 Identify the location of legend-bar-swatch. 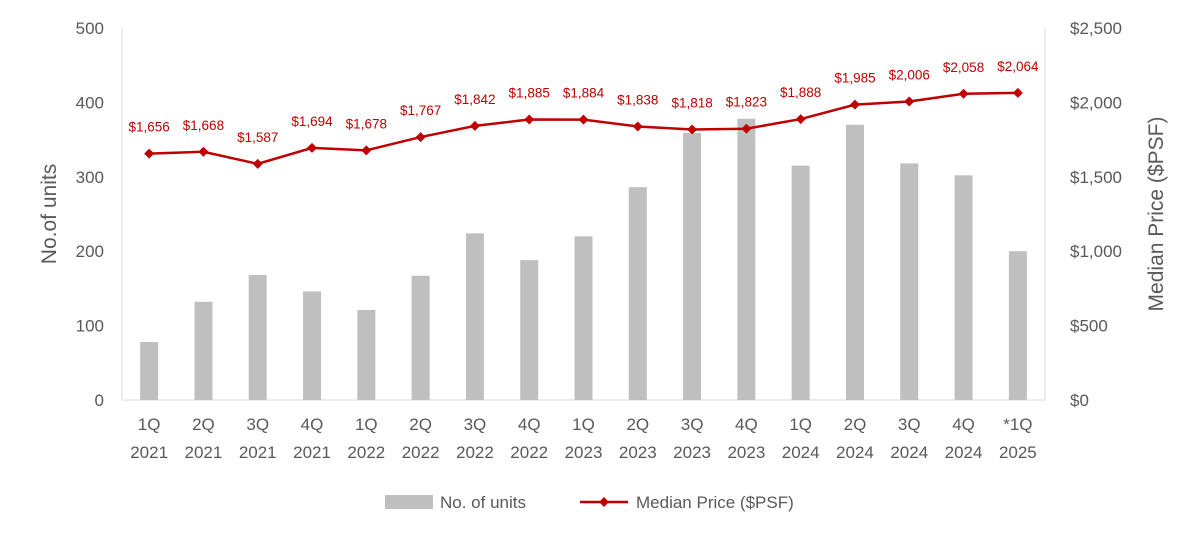
(409, 502).